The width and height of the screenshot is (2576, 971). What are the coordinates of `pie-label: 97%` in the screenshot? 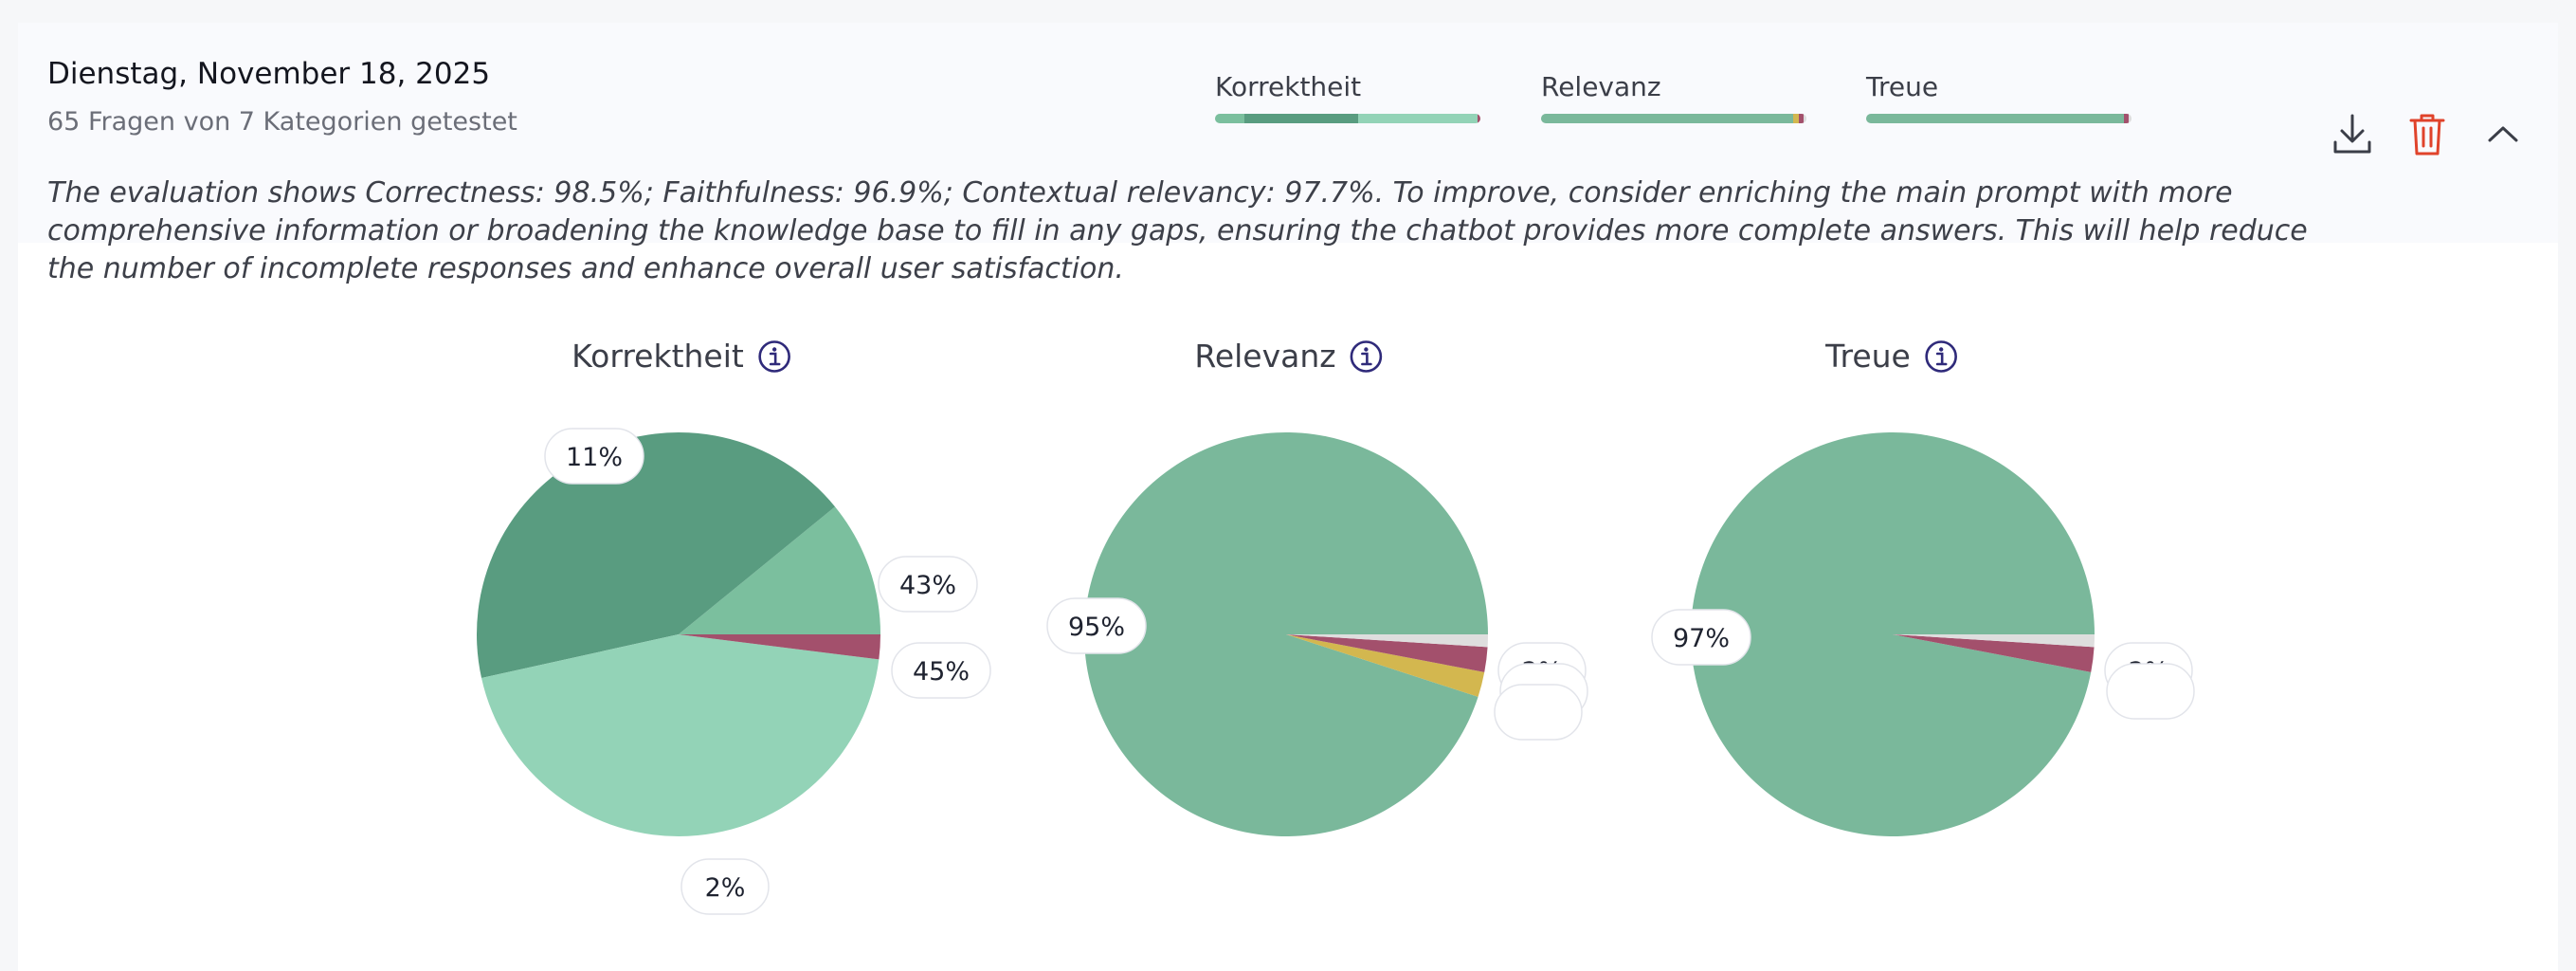 It's located at (1701, 637).